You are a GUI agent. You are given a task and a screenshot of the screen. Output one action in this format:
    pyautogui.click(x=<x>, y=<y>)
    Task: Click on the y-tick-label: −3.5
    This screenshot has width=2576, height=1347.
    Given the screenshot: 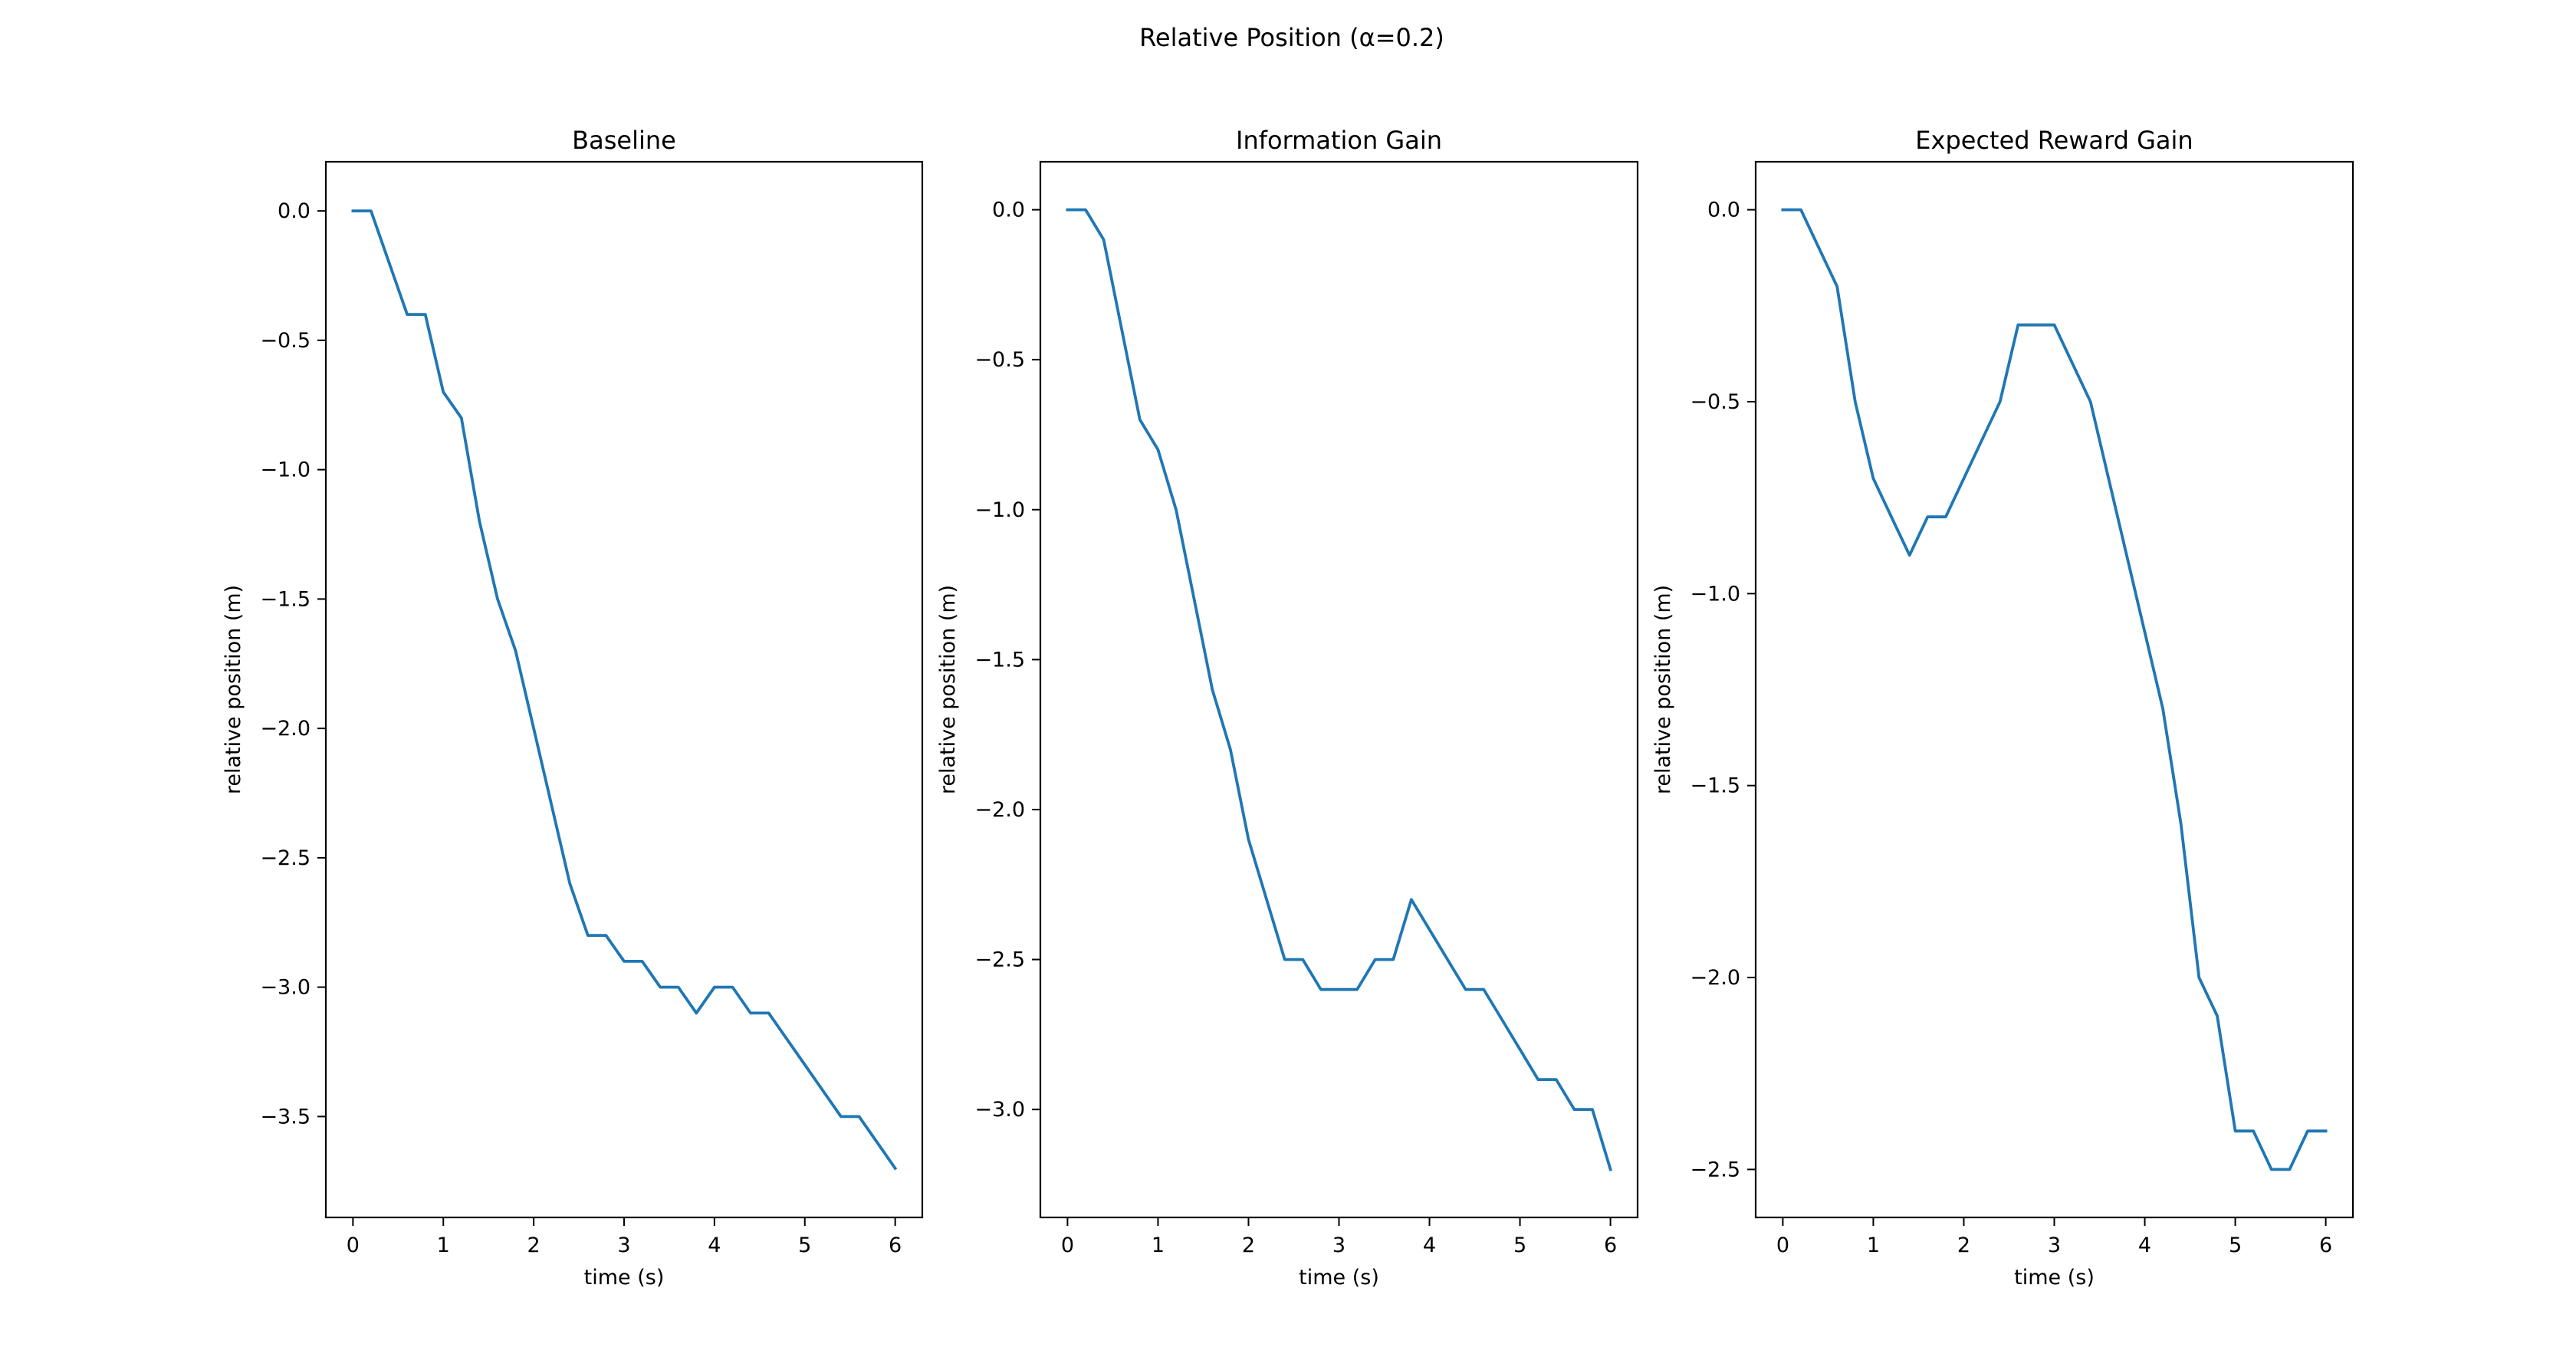 What is the action you would take?
    pyautogui.click(x=285, y=1117)
    